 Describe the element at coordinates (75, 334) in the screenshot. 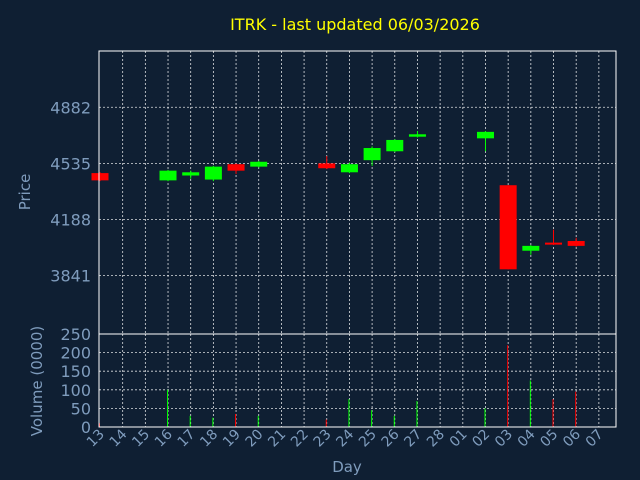

I see `volume-tick-label: 250` at that location.